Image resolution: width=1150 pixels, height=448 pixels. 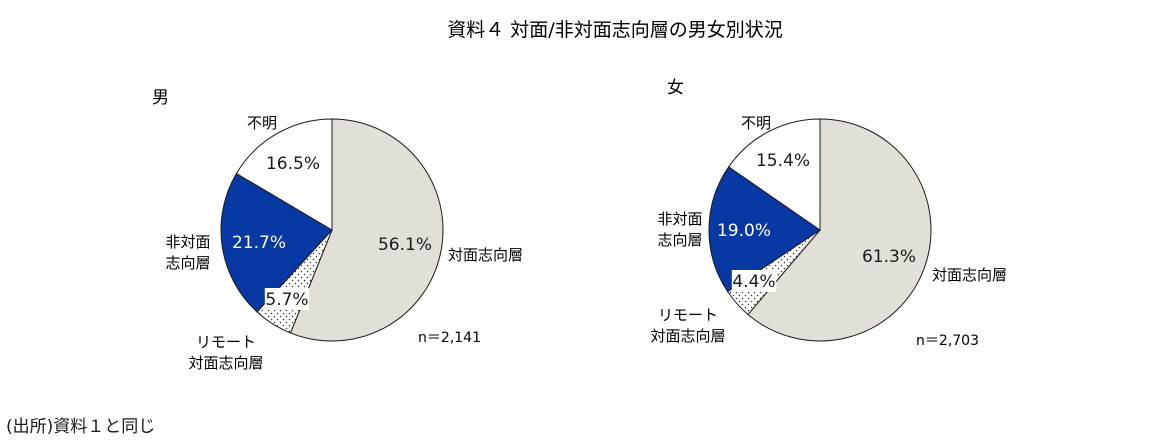 I want to click on pie-title: 女, so click(x=675, y=88).